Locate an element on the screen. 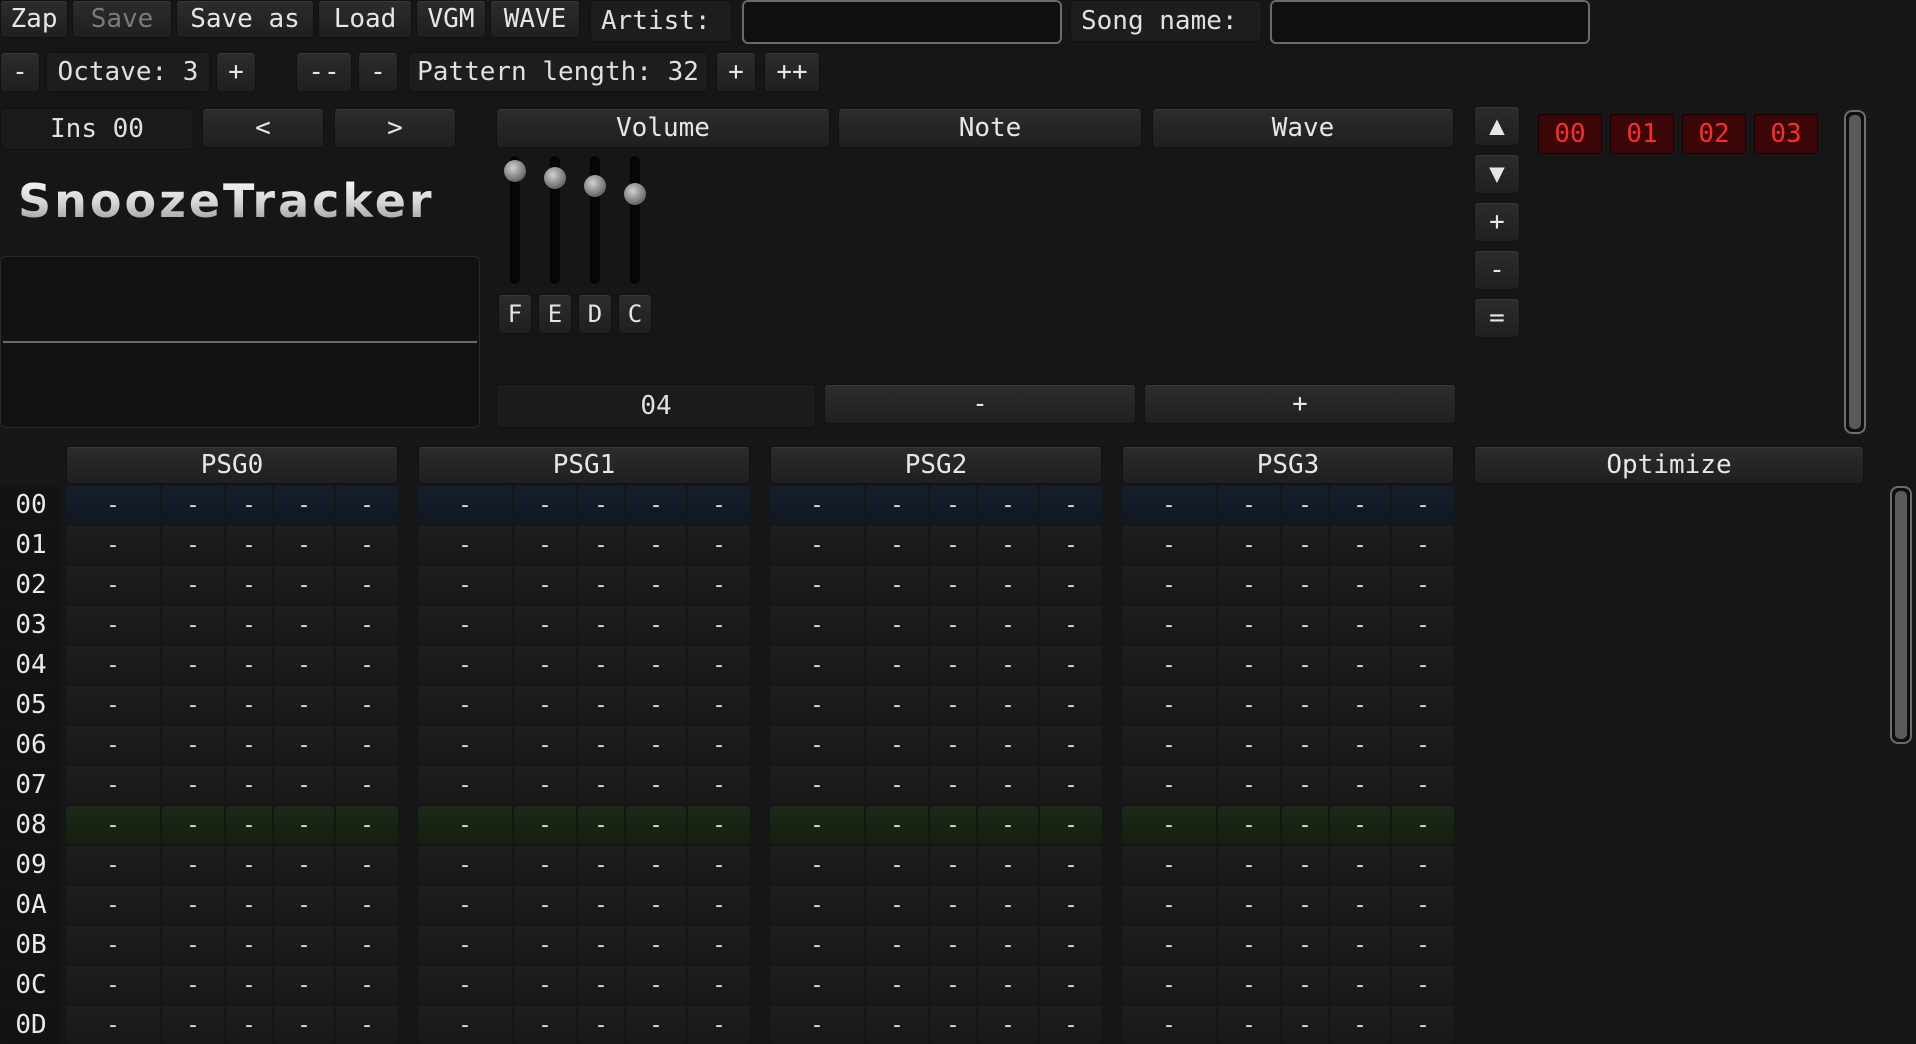 This screenshot has height=1044, width=1916. slider-knob-c is located at coordinates (635, 193).